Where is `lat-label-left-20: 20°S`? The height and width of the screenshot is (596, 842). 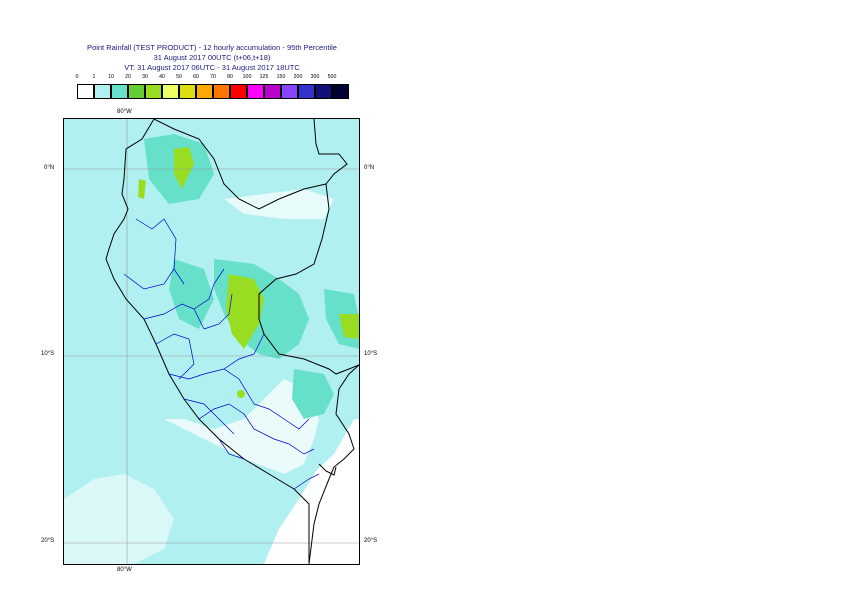
lat-label-left-20: 20°S is located at coordinates (48, 541).